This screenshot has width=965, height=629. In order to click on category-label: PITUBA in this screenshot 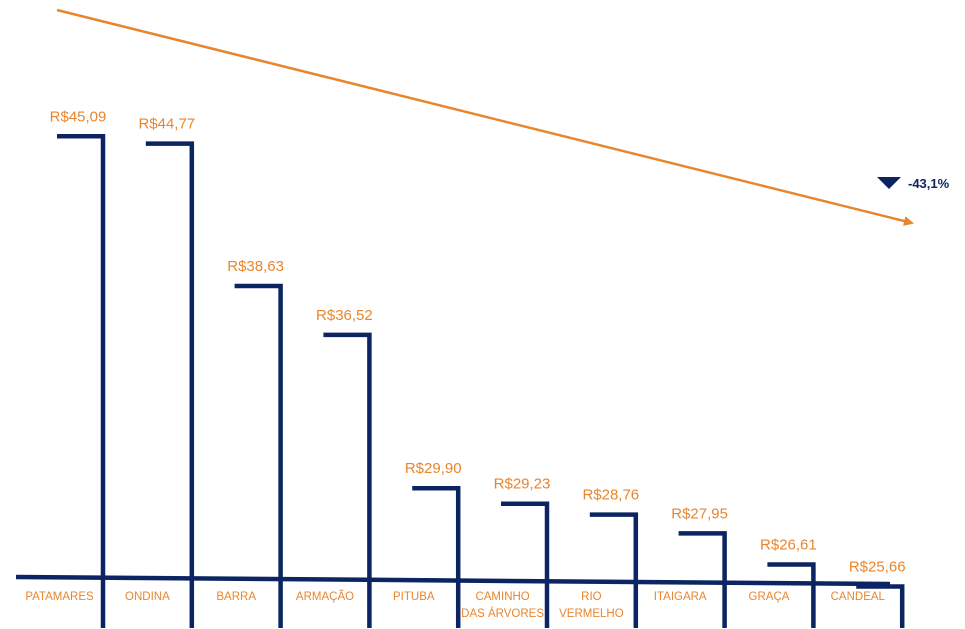, I will do `click(414, 597)`.